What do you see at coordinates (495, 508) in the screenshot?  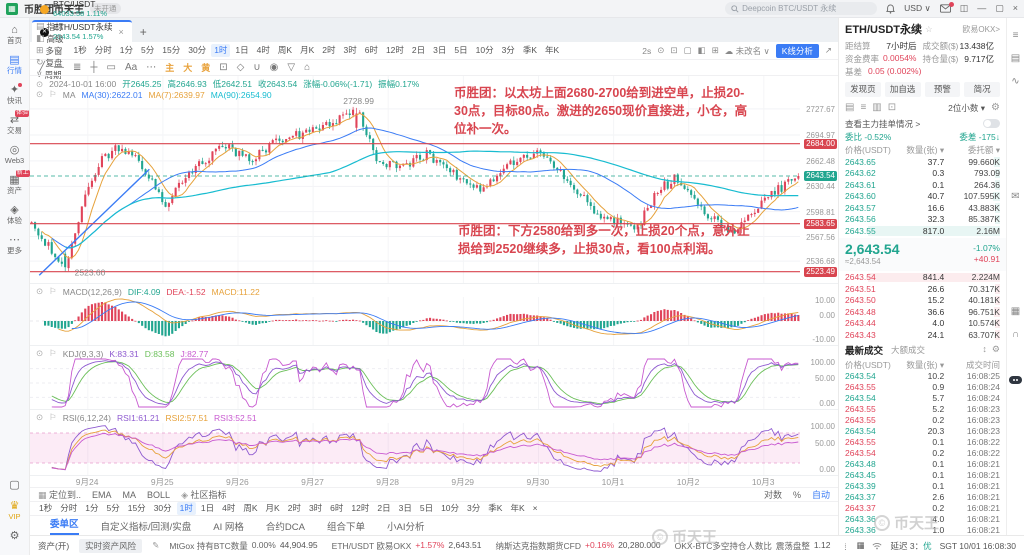 I see `timeframe-季K: 季K` at bounding box center [495, 508].